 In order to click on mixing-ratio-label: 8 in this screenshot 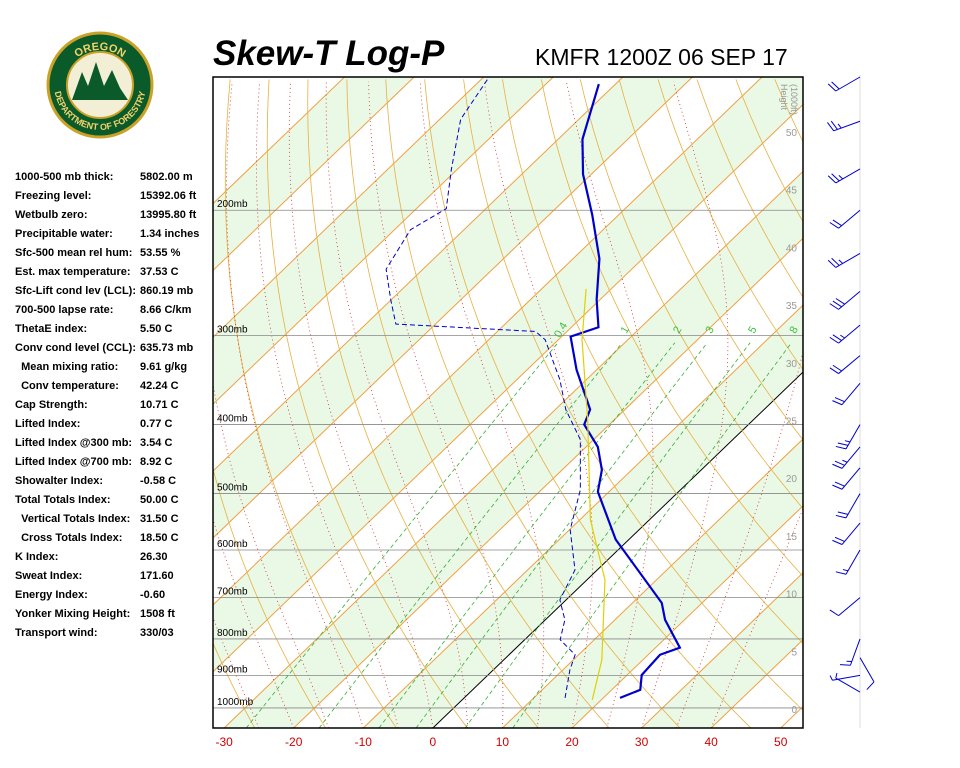, I will do `click(793, 329)`.